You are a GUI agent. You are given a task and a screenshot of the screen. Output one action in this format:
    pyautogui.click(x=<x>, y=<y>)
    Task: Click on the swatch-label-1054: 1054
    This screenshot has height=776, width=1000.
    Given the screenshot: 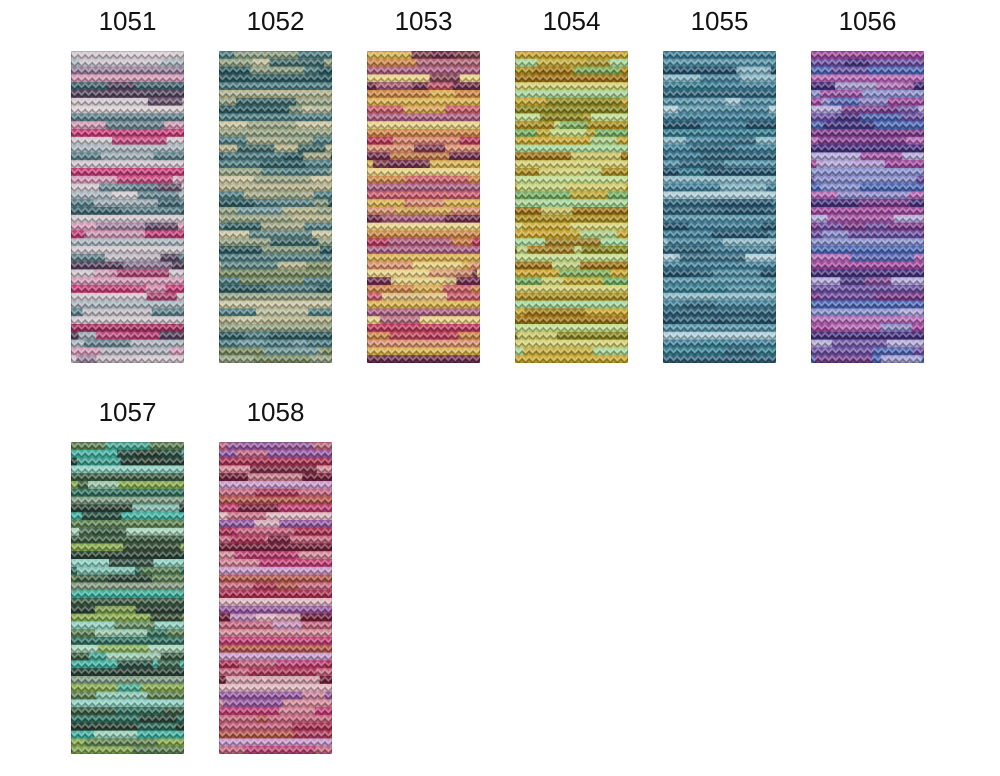 What is the action you would take?
    pyautogui.click(x=571, y=21)
    